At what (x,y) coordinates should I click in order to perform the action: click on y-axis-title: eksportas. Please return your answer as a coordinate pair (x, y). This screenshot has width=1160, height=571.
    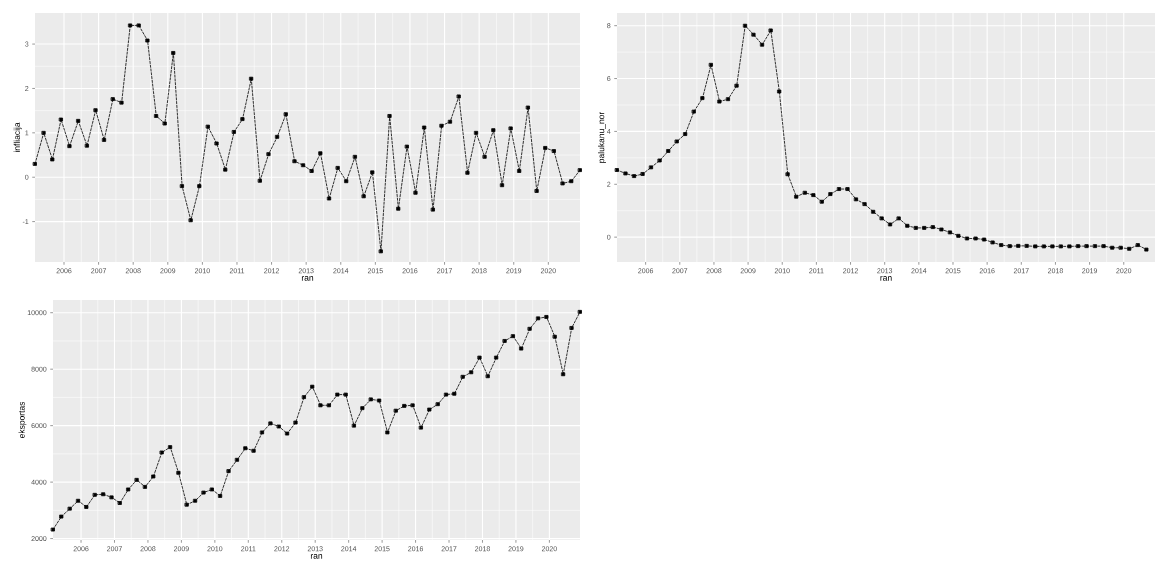
    Looking at the image, I should click on (22, 420).